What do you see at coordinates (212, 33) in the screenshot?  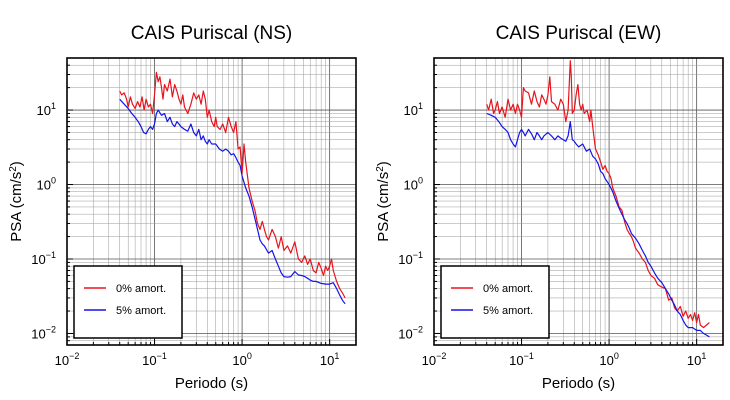 I see `chart-title: CAIS Puriscal (NS)` at bounding box center [212, 33].